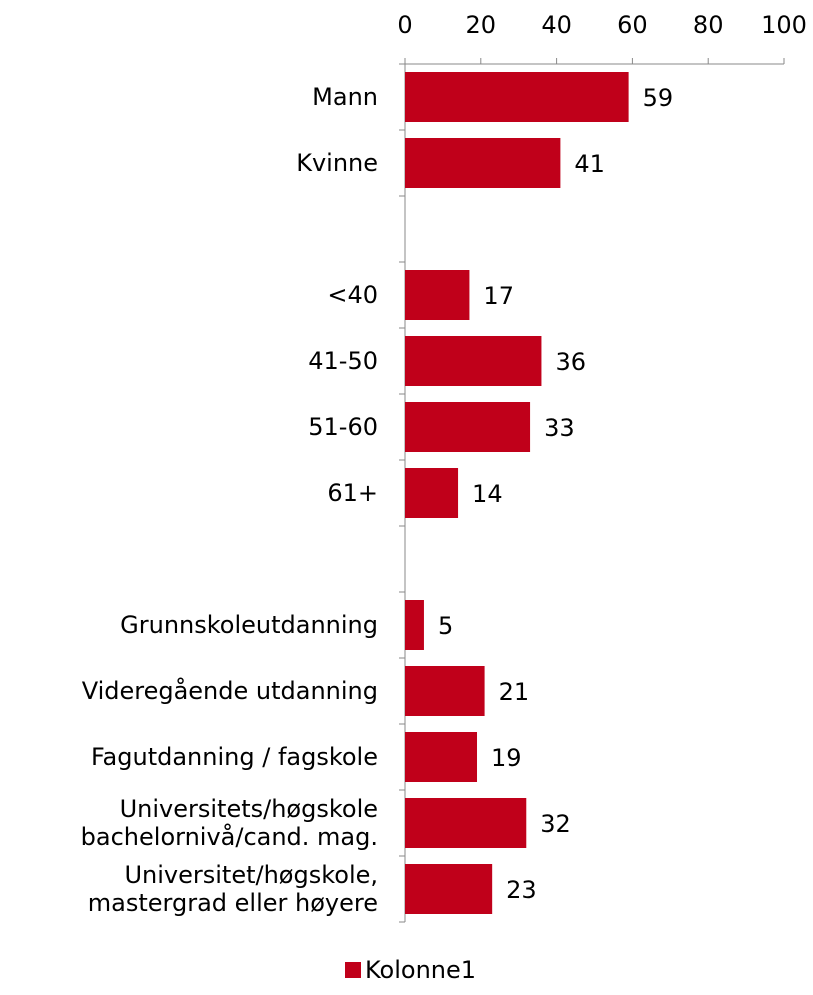 Image resolution: width=813 pixels, height=995 pixels. I want to click on y-tick-label: Fagutdanning / fagskole, so click(234, 757).